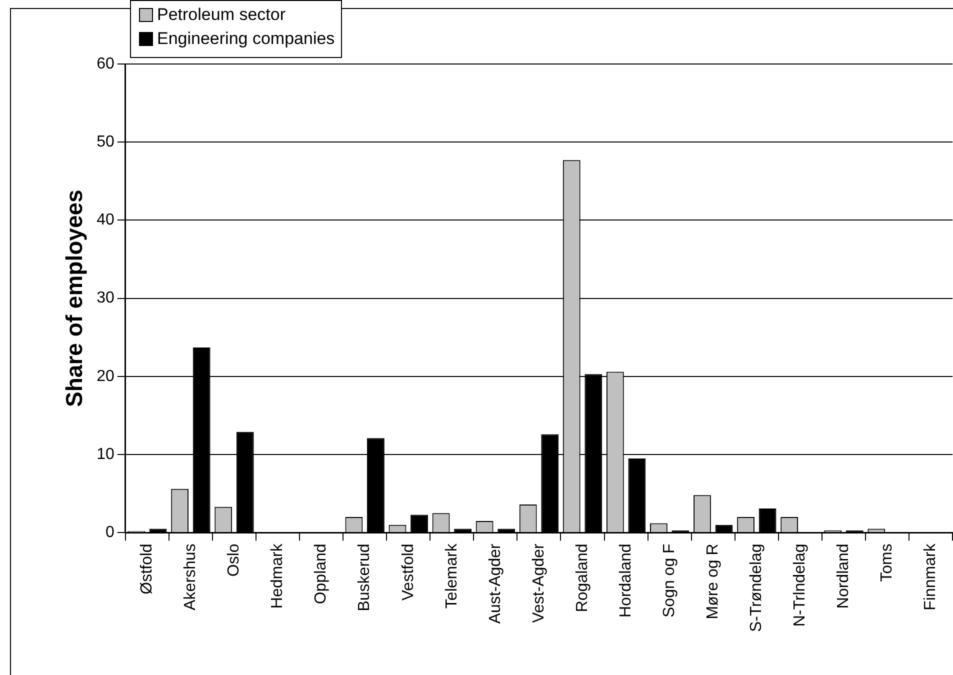 This screenshot has width=953, height=675. Describe the element at coordinates (625, 581) in the screenshot. I see `x-tick-label: Hordaland` at that location.